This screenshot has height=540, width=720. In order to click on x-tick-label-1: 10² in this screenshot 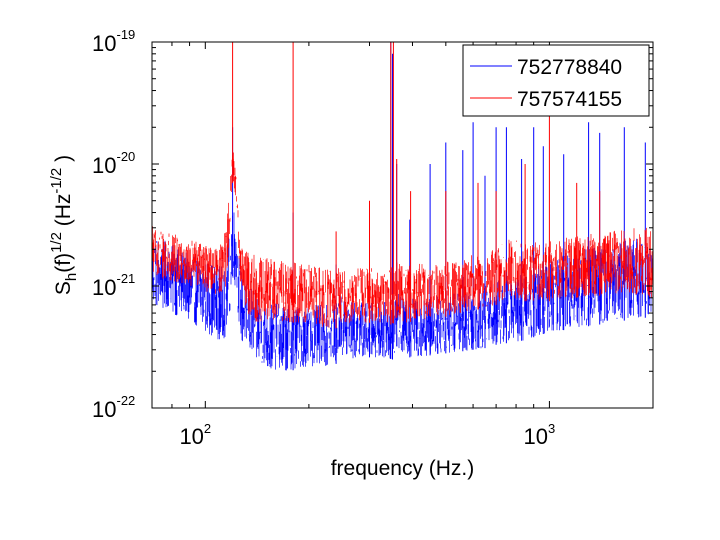, I will do `click(195, 435)`.